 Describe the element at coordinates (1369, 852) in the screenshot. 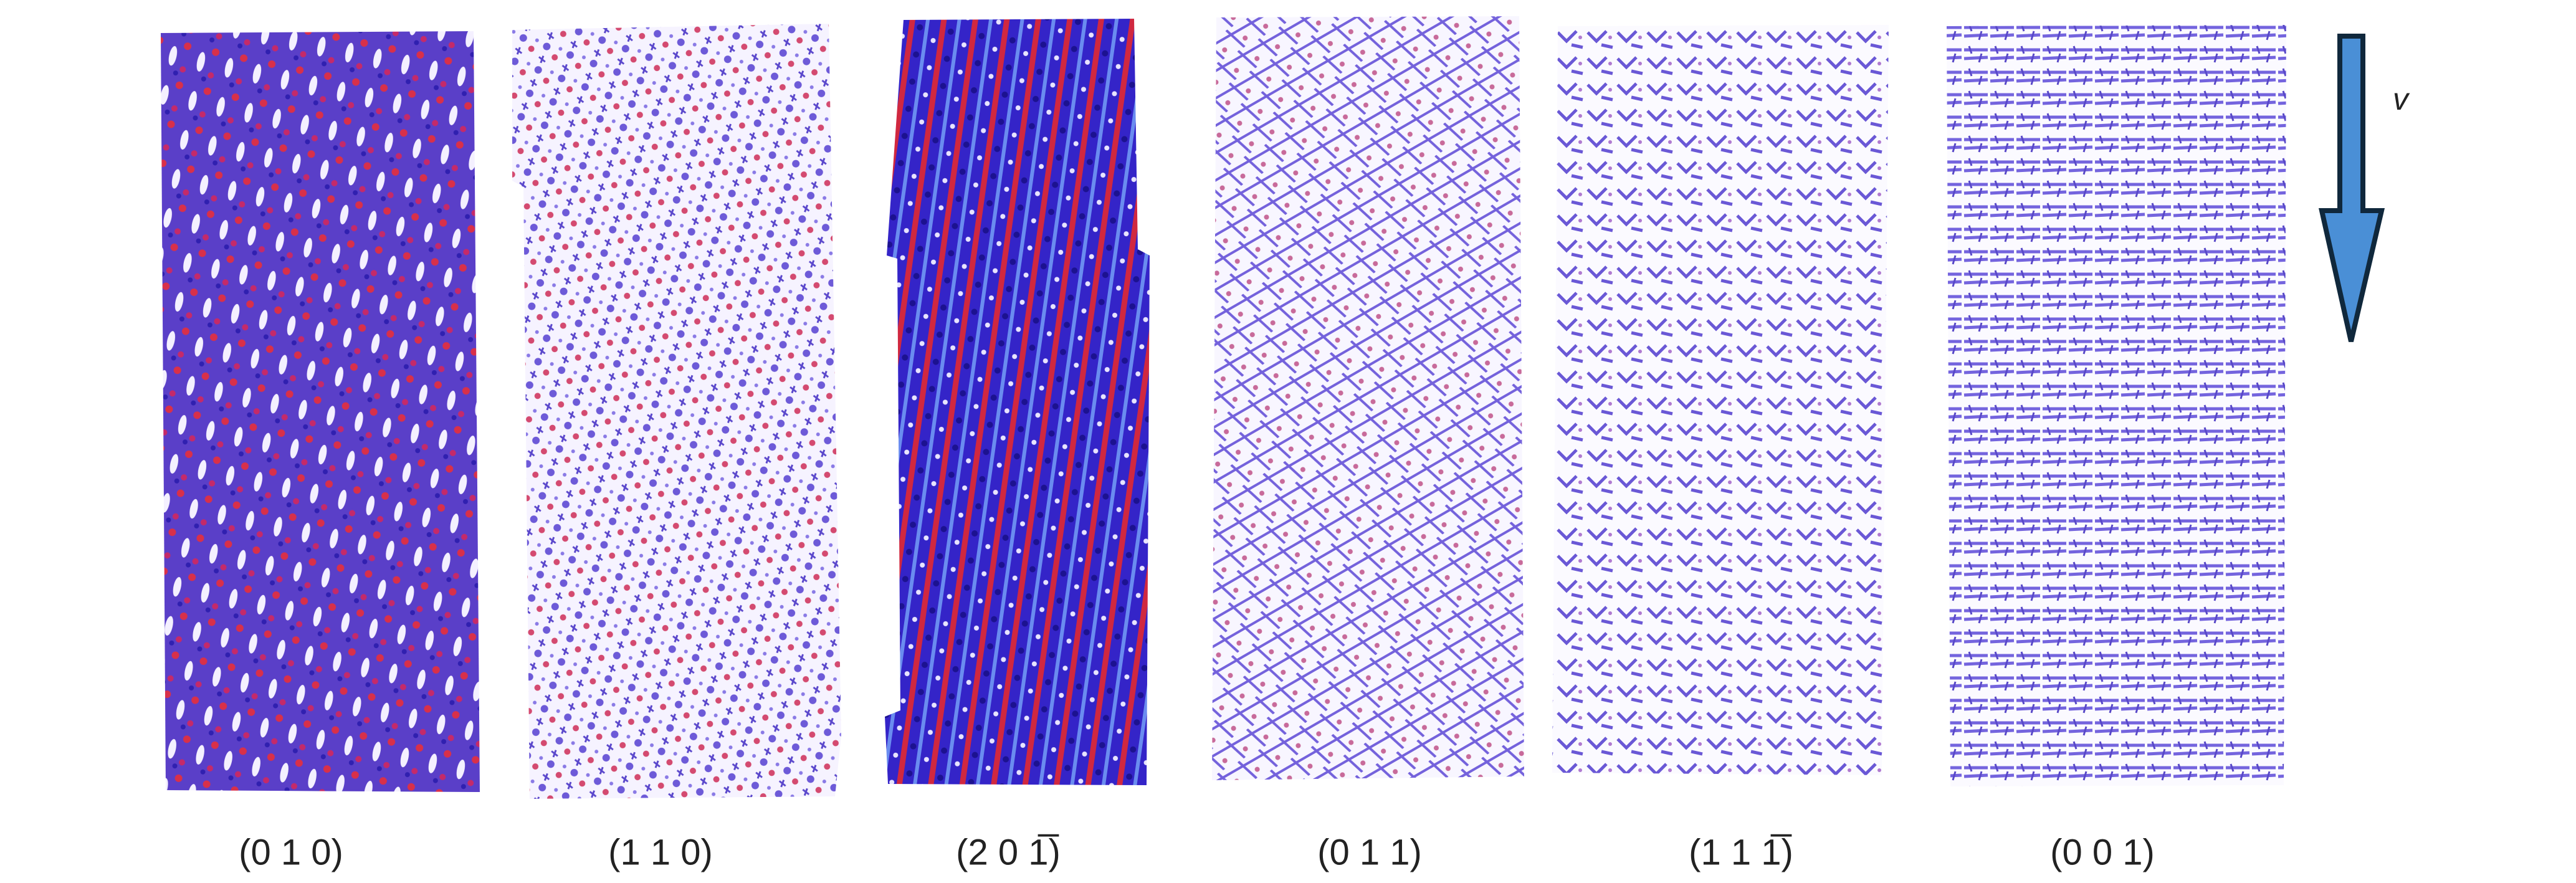

I see `panel-label: (0 1 1)` at that location.